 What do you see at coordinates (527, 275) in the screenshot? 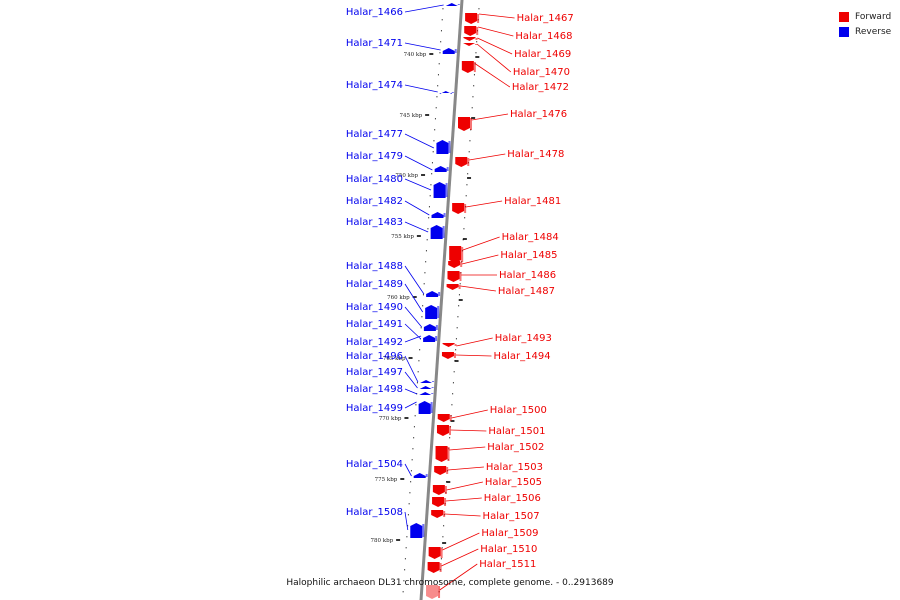
I see `gene-label-forward: Halar_1486` at bounding box center [527, 275].